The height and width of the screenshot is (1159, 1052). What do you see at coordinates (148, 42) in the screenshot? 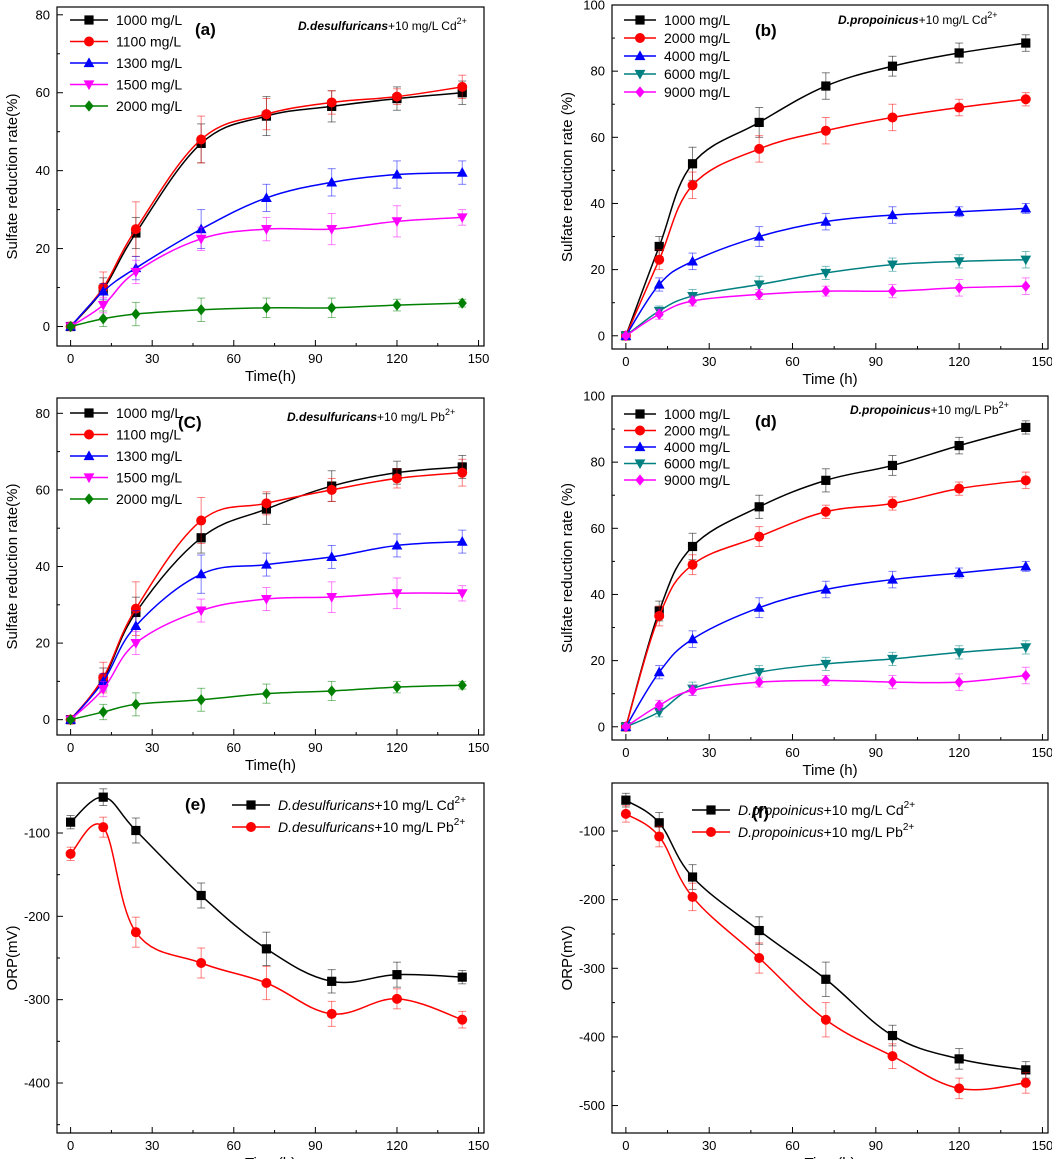
I see `legend-label: 1100 mg/L` at bounding box center [148, 42].